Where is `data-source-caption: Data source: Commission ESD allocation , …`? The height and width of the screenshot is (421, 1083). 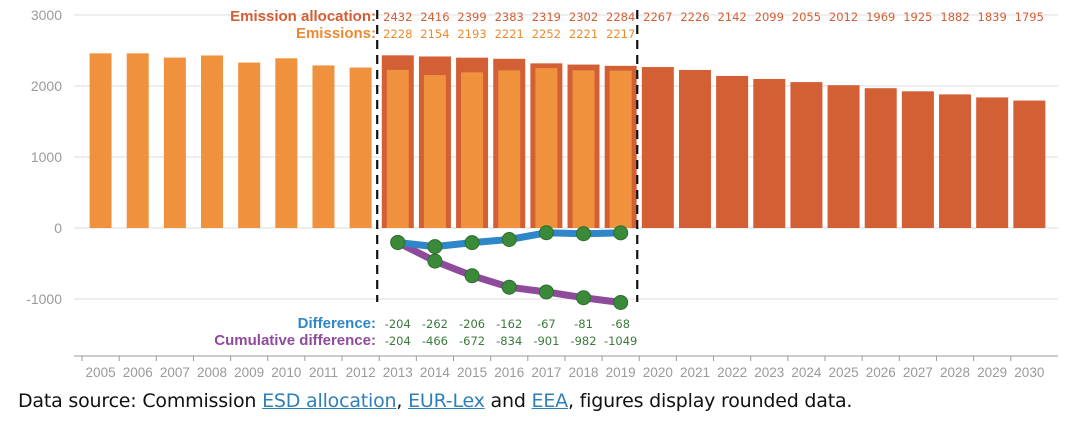
data-source-caption: Data source: Commission ESD allocation , … is located at coordinates (435, 401).